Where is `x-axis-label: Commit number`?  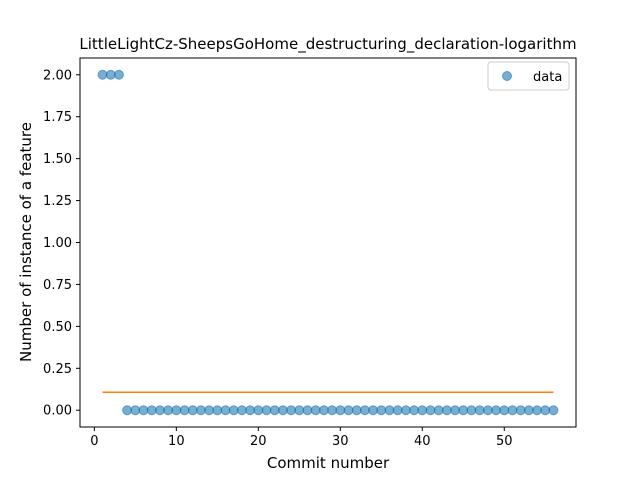 x-axis-label: Commit number is located at coordinates (328, 463).